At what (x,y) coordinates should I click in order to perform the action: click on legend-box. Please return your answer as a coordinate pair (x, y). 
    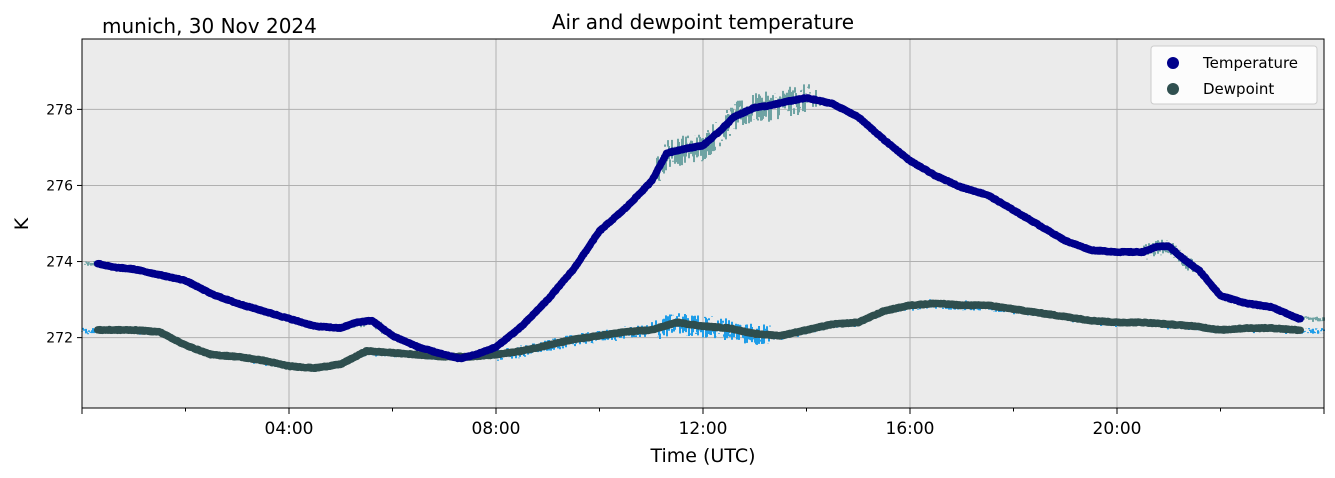
    Looking at the image, I should click on (1234, 75).